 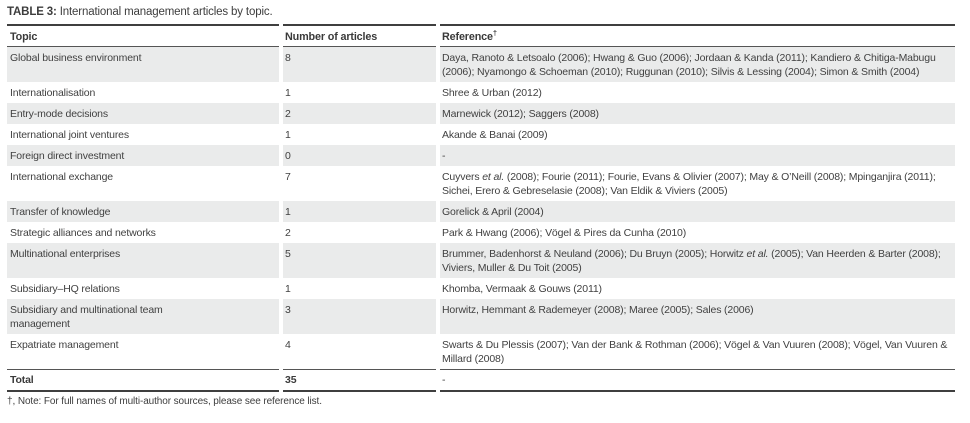 What do you see at coordinates (495, 135) in the screenshot?
I see `reference-cell: Akande & Banai (2009)` at bounding box center [495, 135].